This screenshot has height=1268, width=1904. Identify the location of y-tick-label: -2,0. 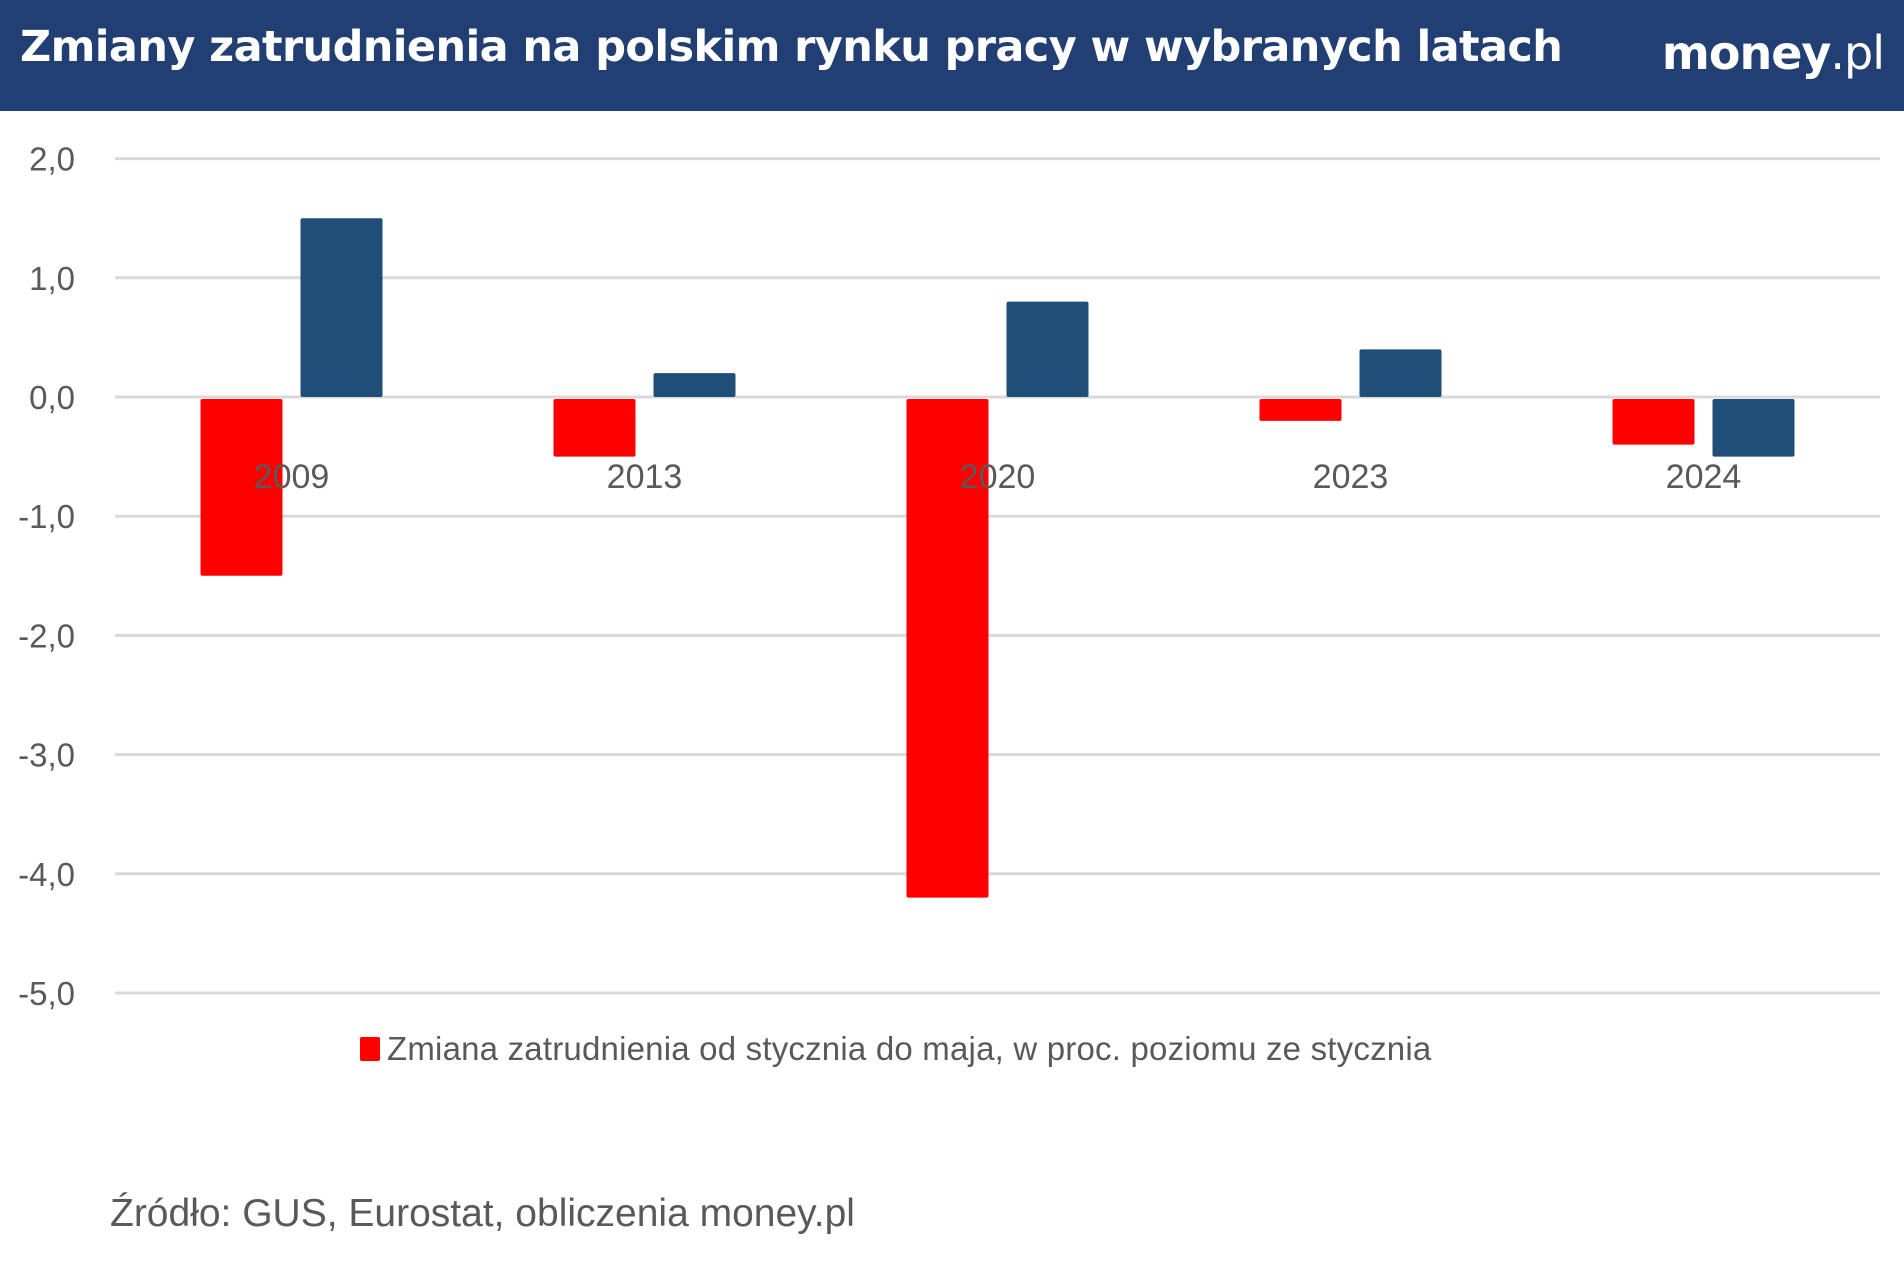
(46, 635).